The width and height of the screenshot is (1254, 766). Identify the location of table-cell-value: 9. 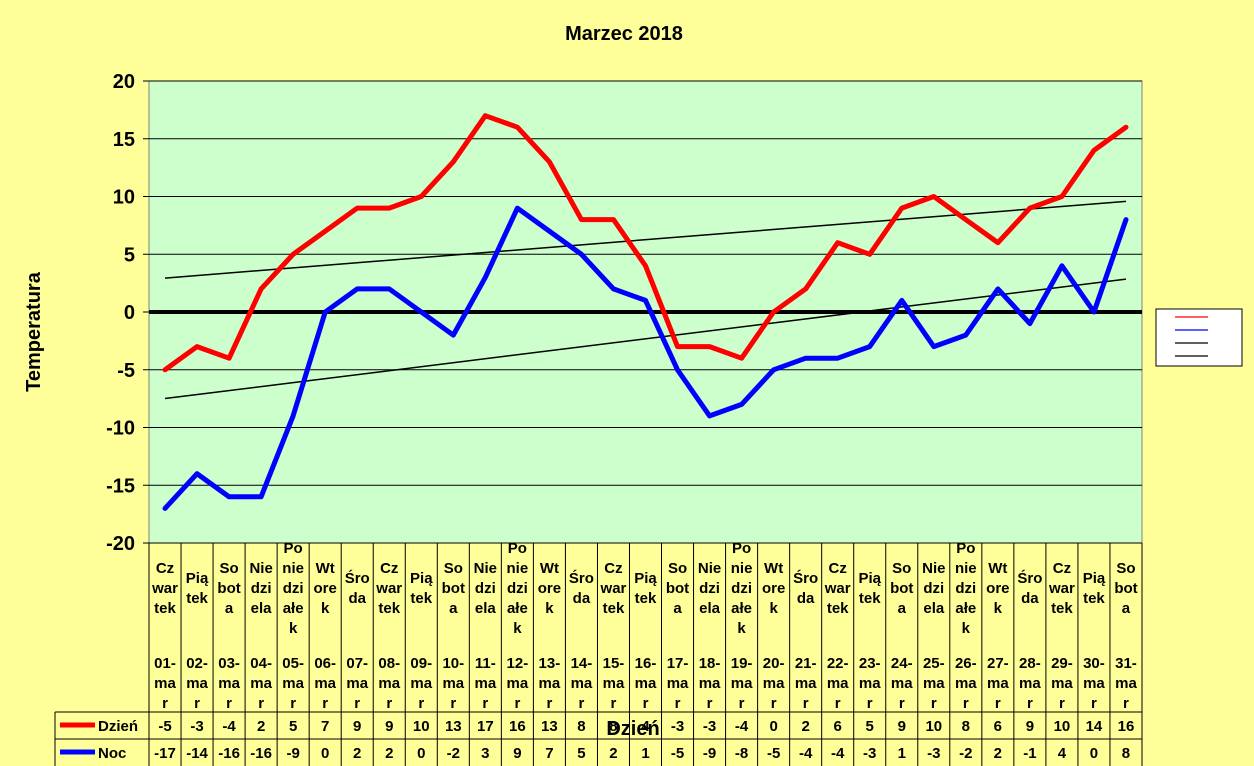
(902, 726).